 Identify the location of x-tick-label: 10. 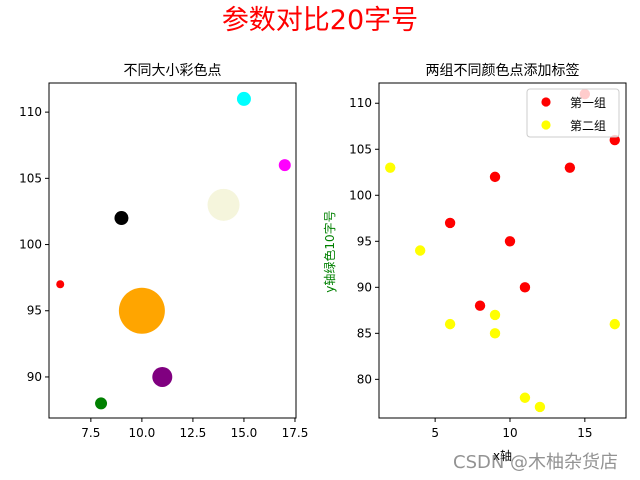
(509, 433).